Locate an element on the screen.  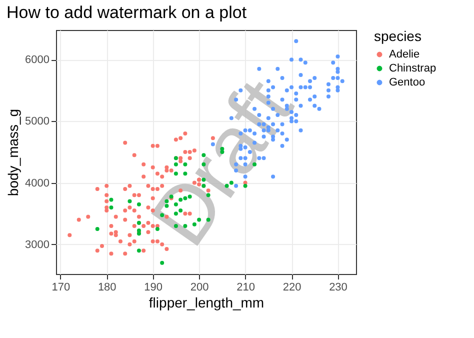
x-tick-label: 200 is located at coordinates (199, 288).